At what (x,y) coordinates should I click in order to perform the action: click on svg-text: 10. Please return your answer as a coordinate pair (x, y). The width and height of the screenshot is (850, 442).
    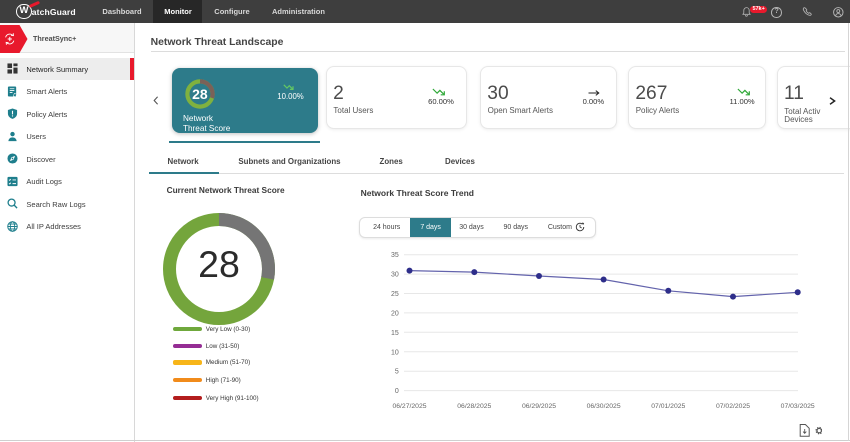
    Looking at the image, I should click on (395, 352).